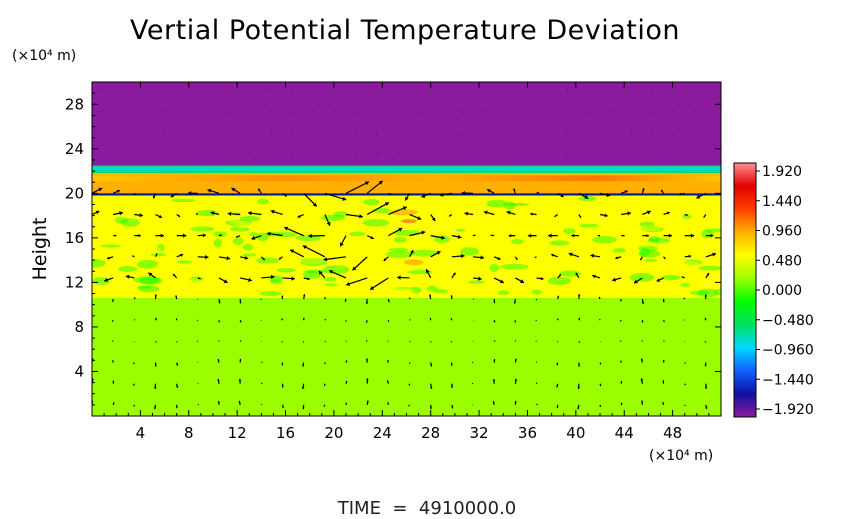 The width and height of the screenshot is (854, 519). I want to click on heatmap-warm-streak, so click(406, 178).